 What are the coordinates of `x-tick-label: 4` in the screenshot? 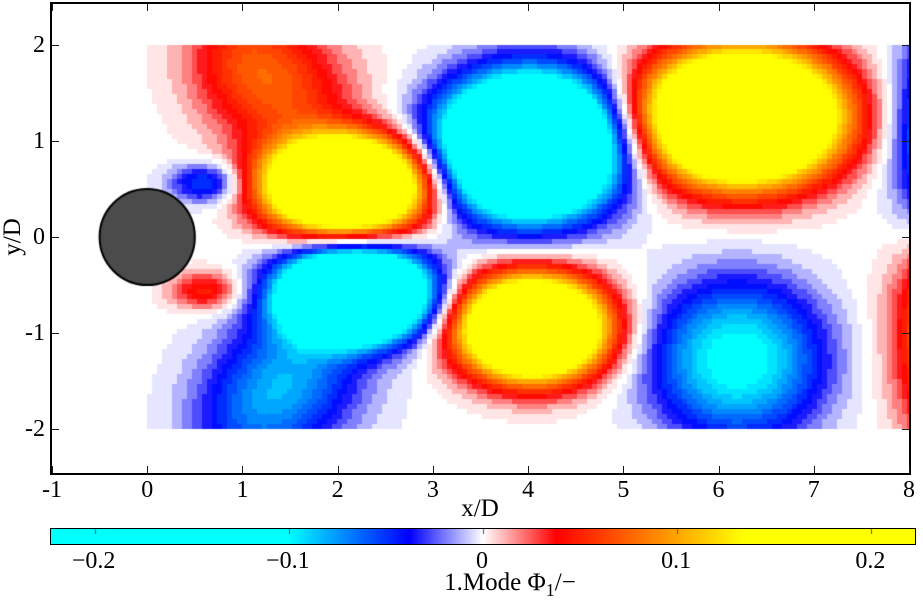 It's located at (528, 490).